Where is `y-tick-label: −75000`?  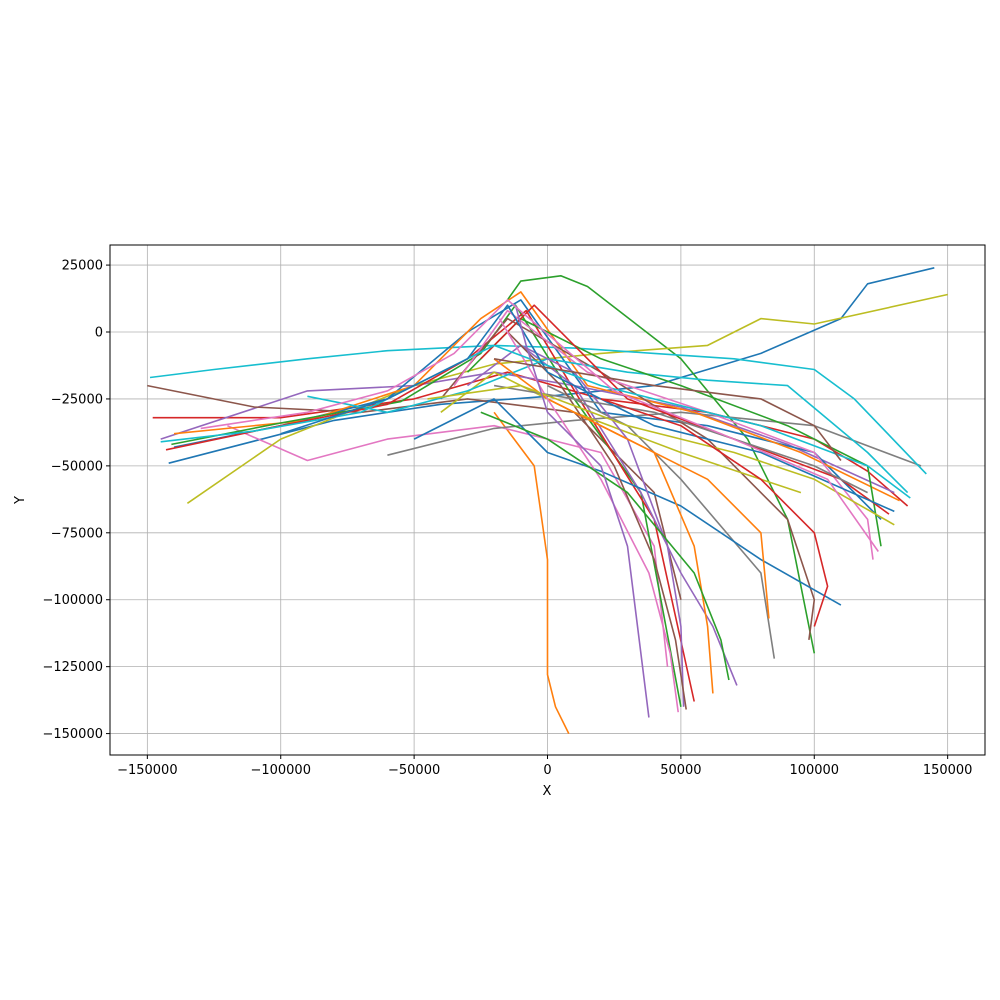 y-tick-label: −75000 is located at coordinates (77, 533).